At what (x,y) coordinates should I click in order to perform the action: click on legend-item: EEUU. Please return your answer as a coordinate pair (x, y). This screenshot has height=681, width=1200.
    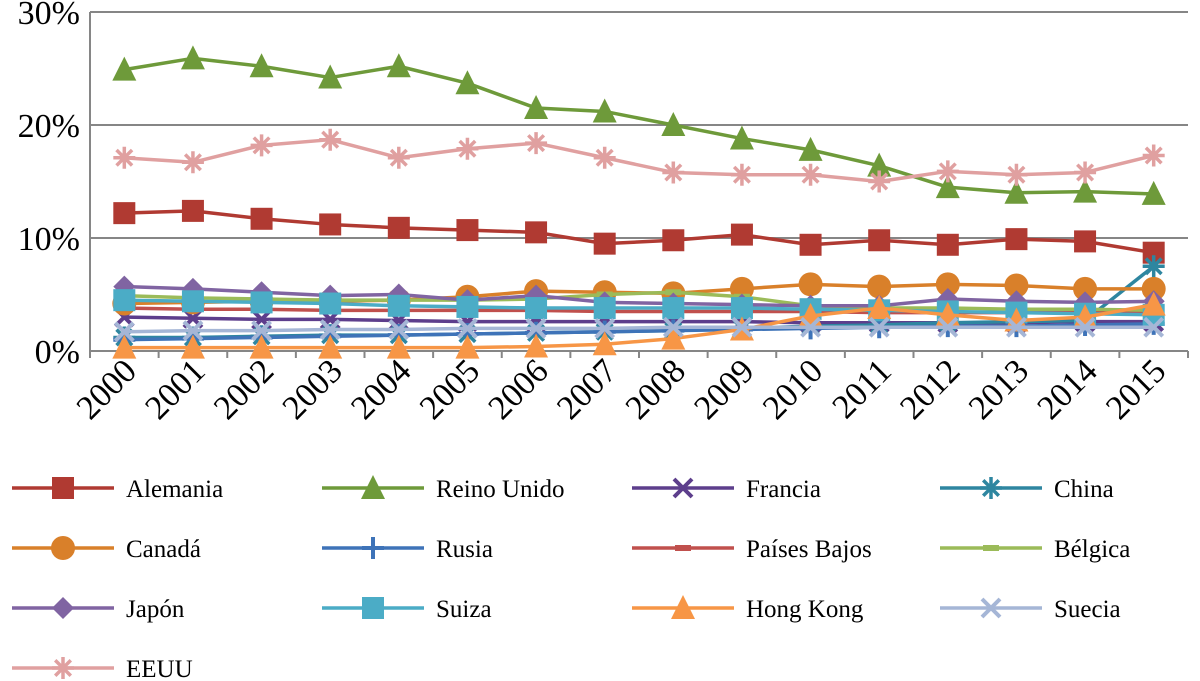
    Looking at the image, I should click on (102, 668).